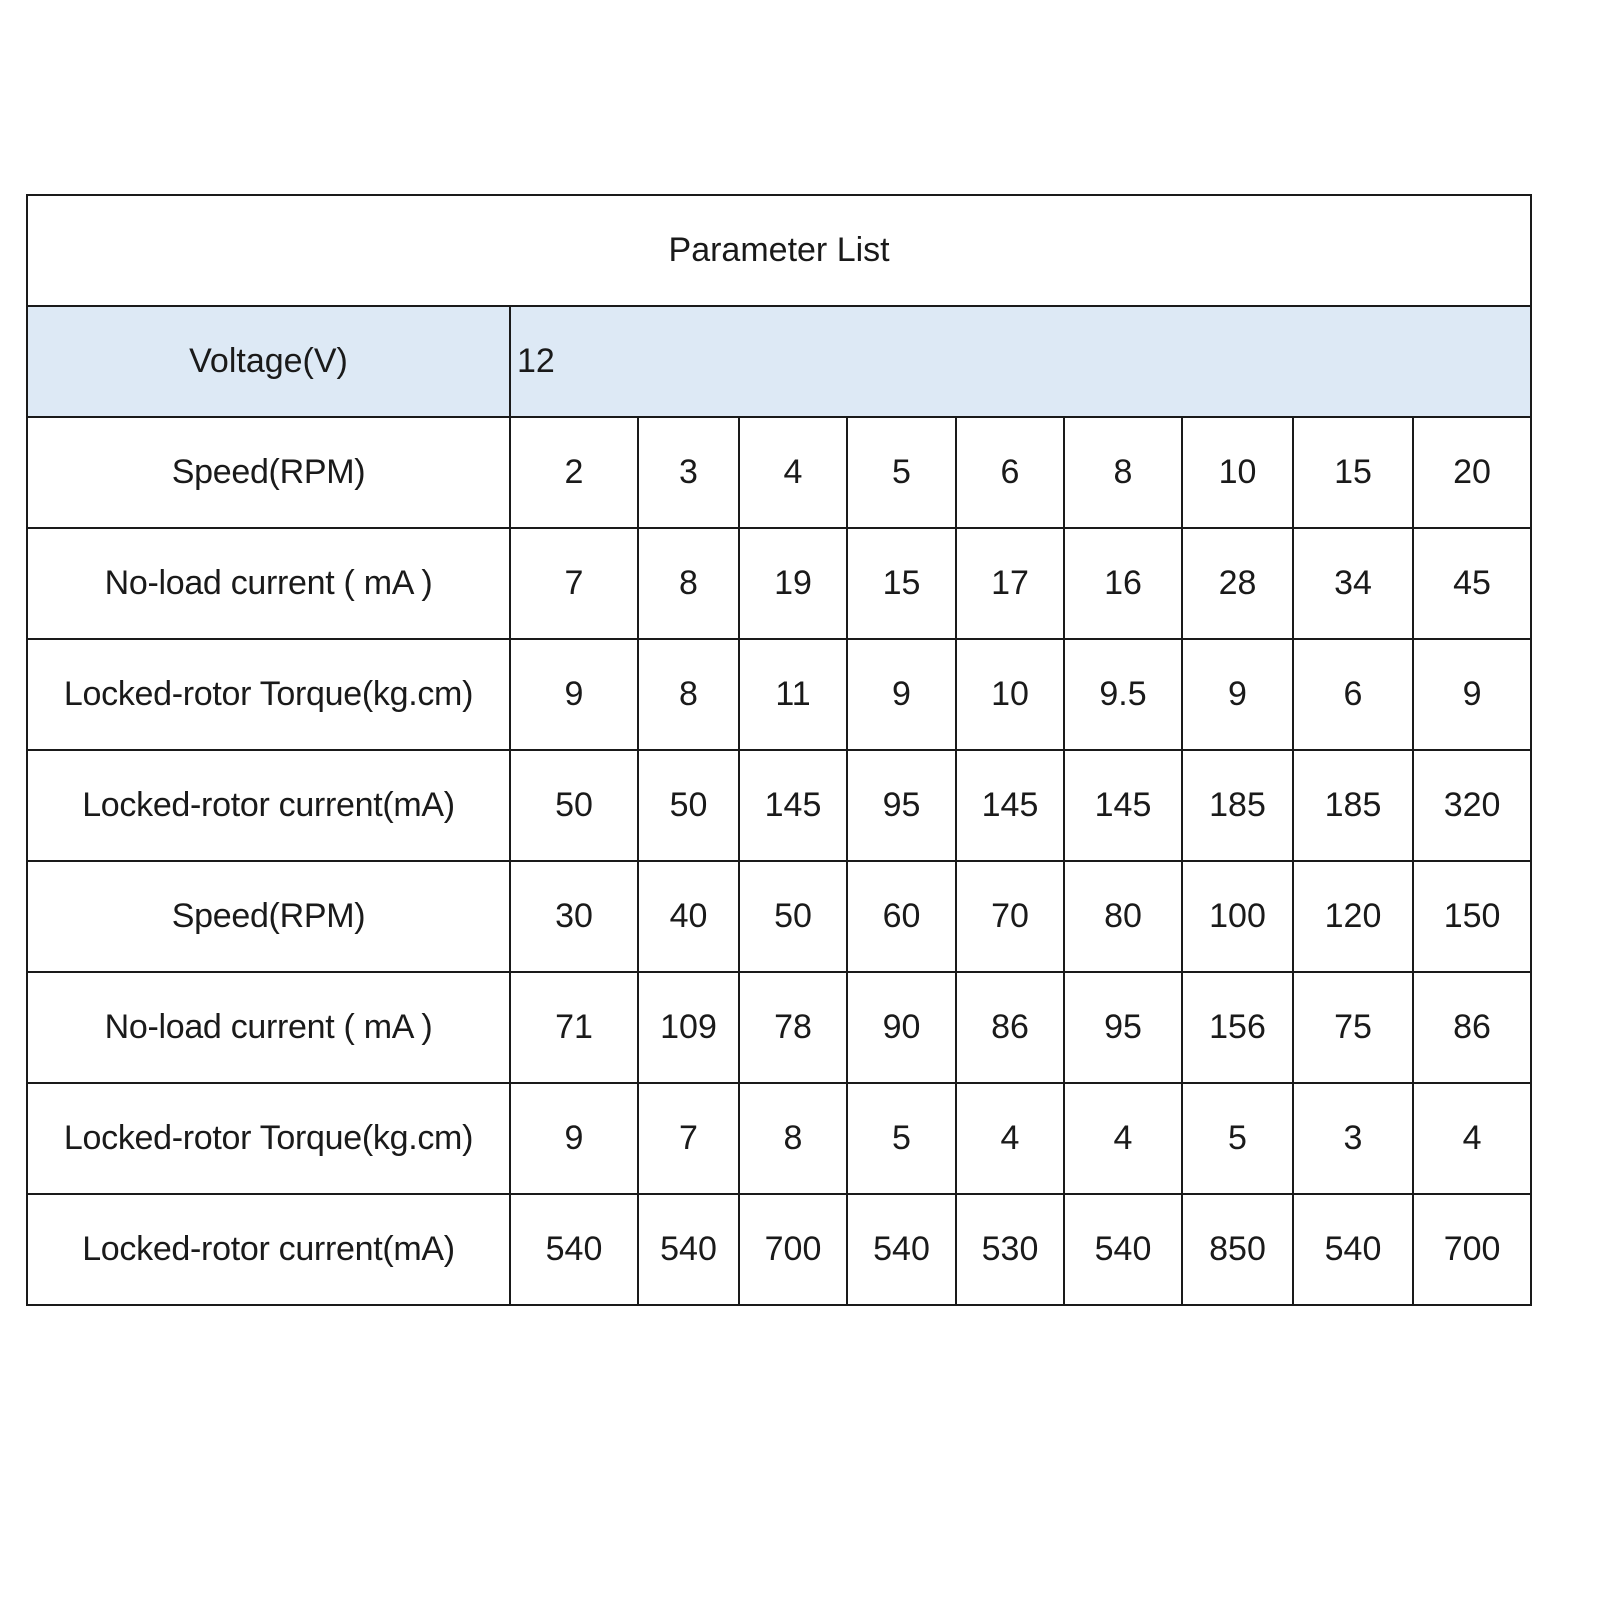 Image resolution: width=1600 pixels, height=1600 pixels. Describe the element at coordinates (574, 916) in the screenshot. I see `table-cell: 30` at that location.